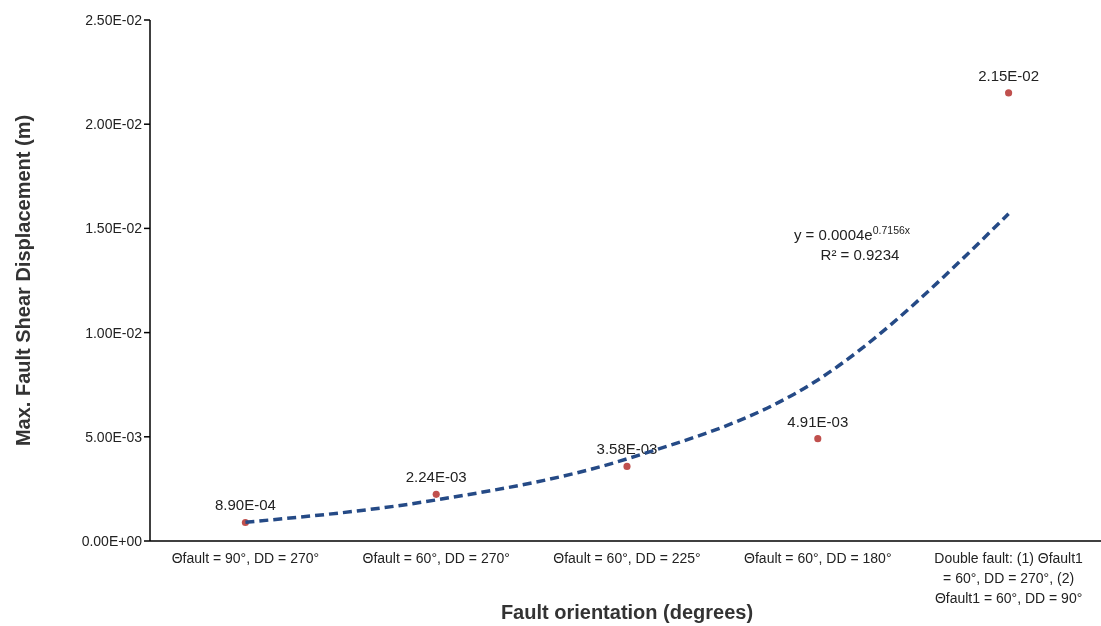 This screenshot has width=1101, height=626. What do you see at coordinates (627, 612) in the screenshot?
I see `x-axis-title: Fault orientation (degrees)` at bounding box center [627, 612].